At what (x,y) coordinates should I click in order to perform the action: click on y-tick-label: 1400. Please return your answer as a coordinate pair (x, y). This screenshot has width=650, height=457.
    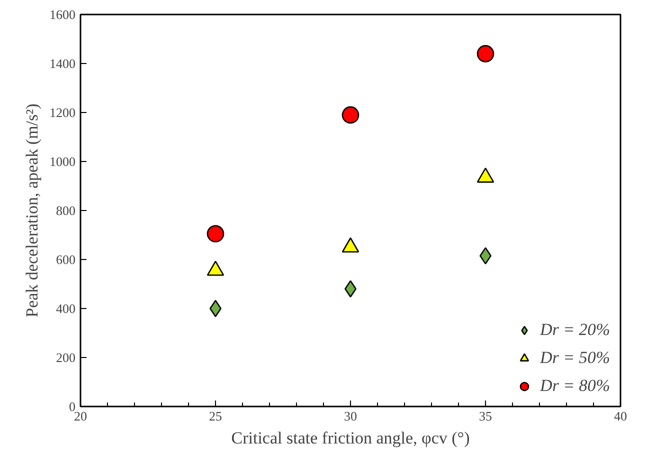
    Looking at the image, I should click on (63, 63).